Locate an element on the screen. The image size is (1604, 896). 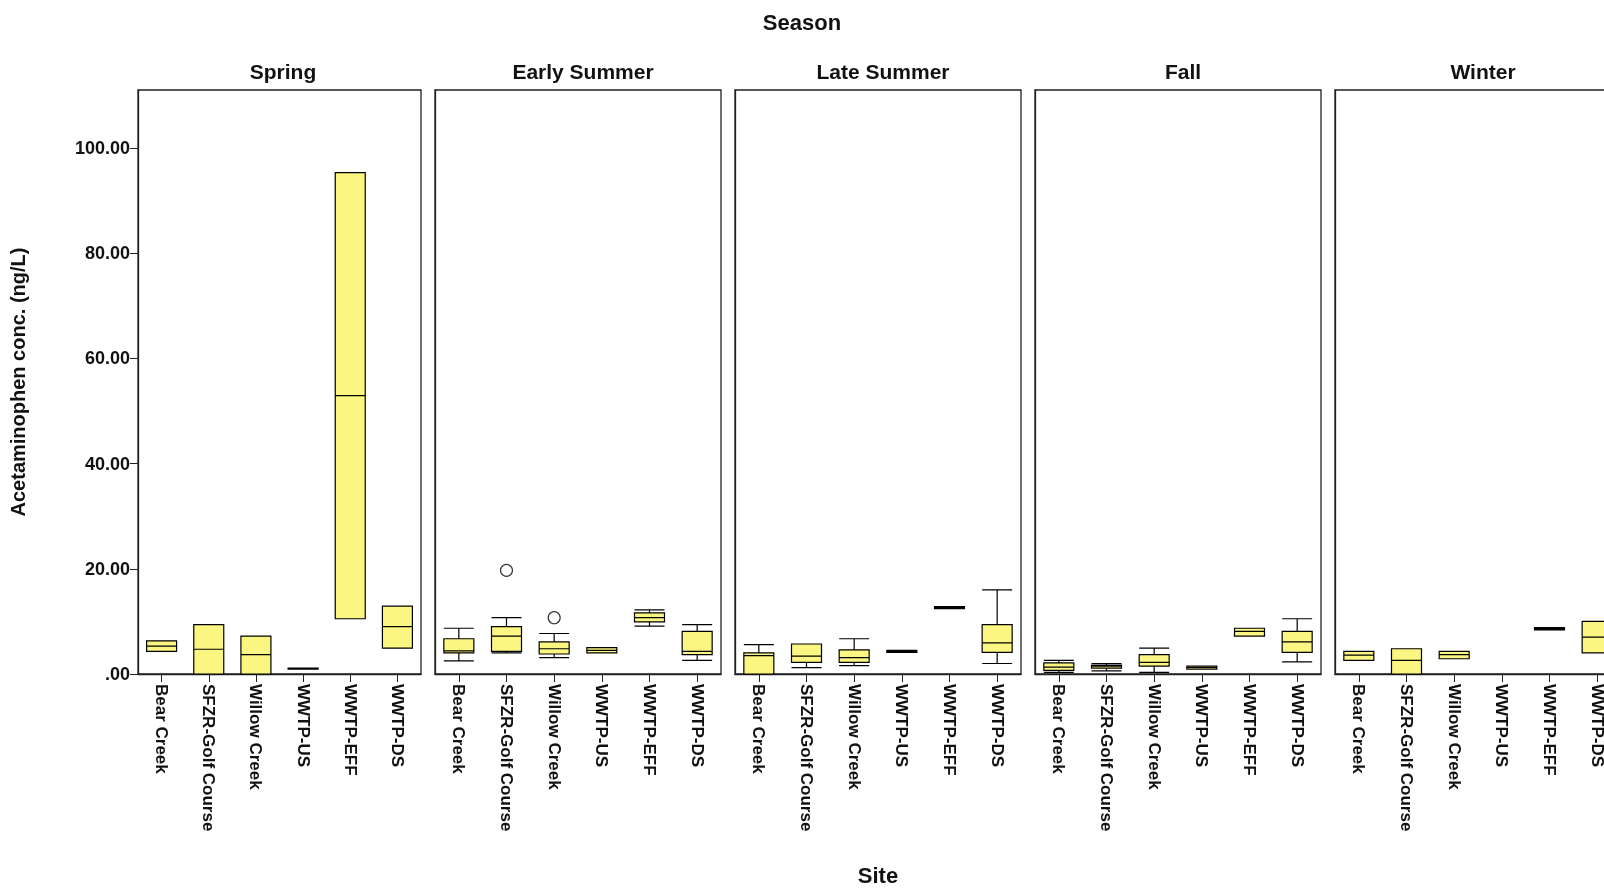
x-axis-title: Site is located at coordinates (878, 875).